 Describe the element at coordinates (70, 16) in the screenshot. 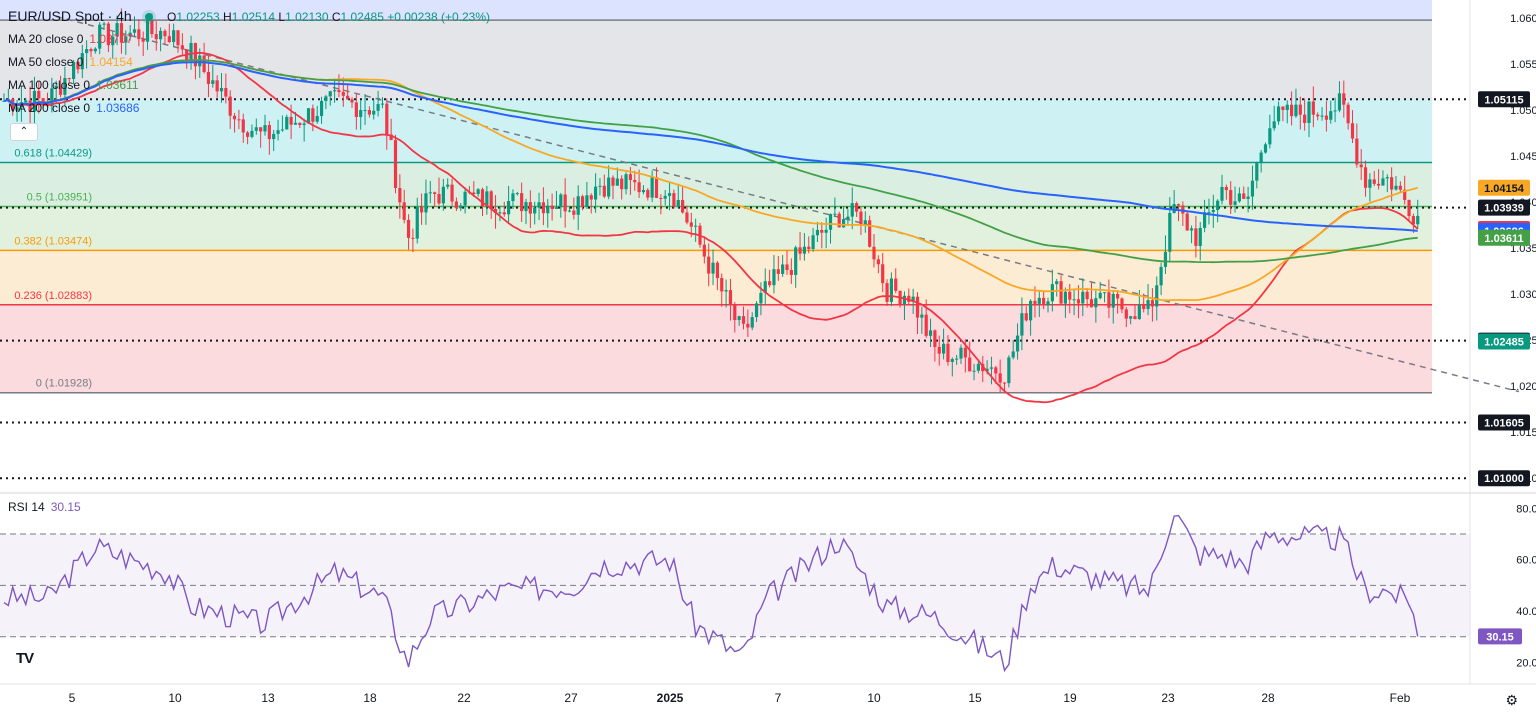

I see `symbol-title: EUR/USD Spot · 4h` at that location.